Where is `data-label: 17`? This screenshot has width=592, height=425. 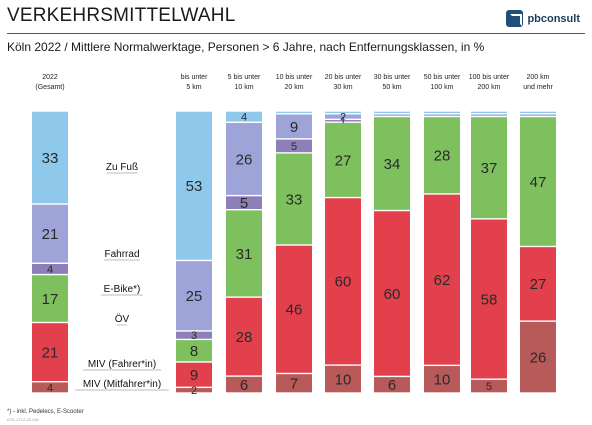
data-label: 17 is located at coordinates (50, 299).